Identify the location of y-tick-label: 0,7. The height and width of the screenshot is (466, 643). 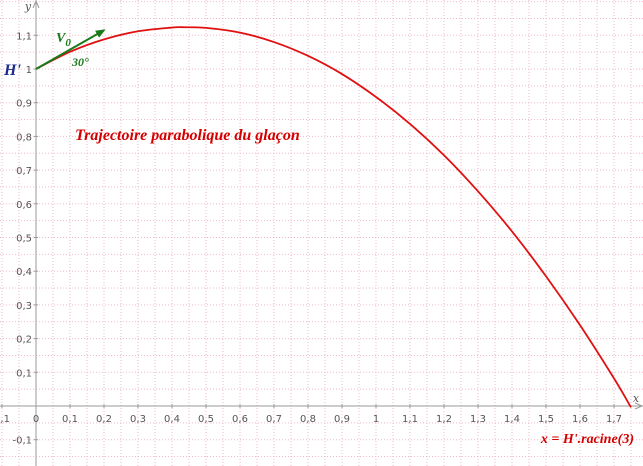
(24, 171).